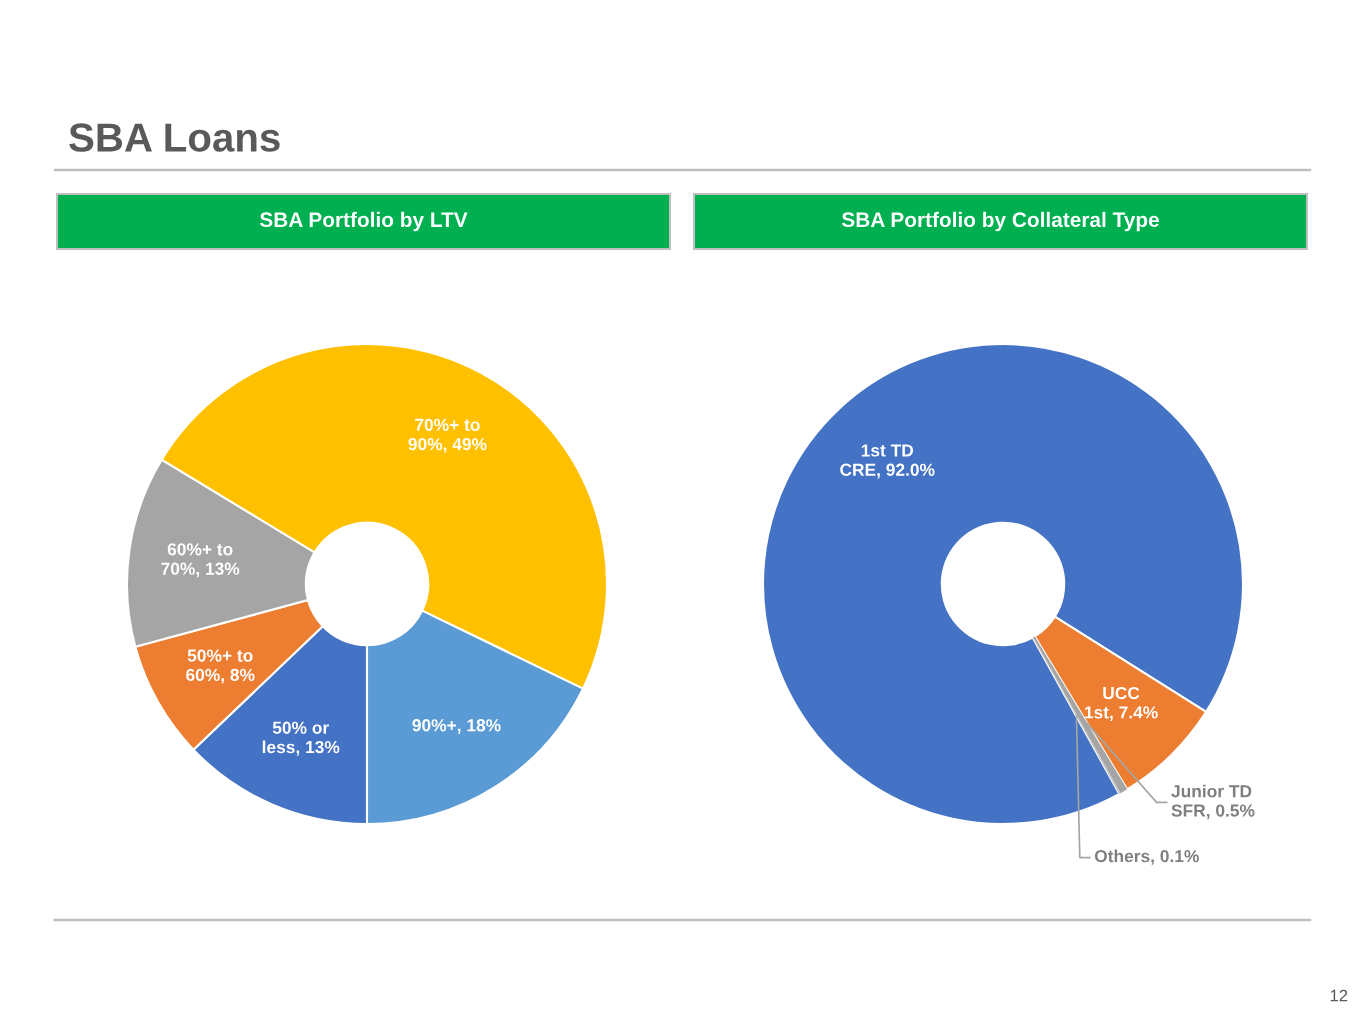  I want to click on slice-label: Others, 0.1%, so click(1146, 857).